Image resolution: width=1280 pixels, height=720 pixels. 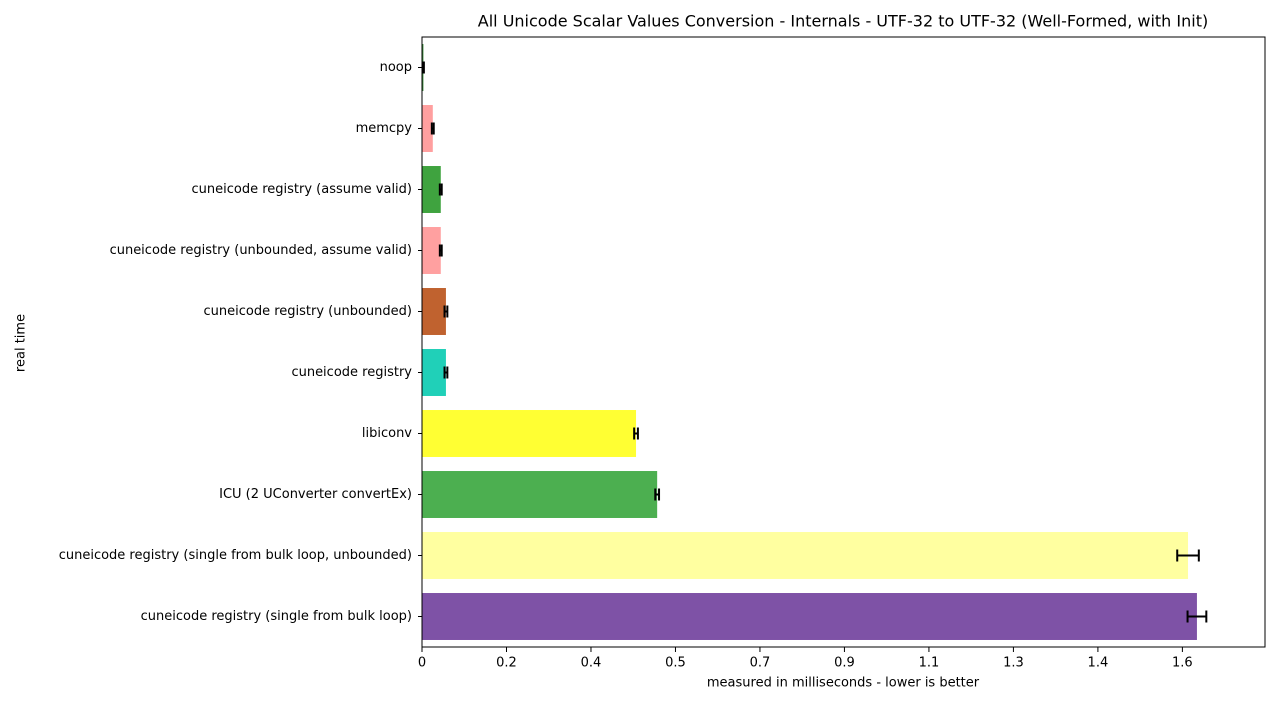 I want to click on x-tick-label: 0.7, so click(x=760, y=663).